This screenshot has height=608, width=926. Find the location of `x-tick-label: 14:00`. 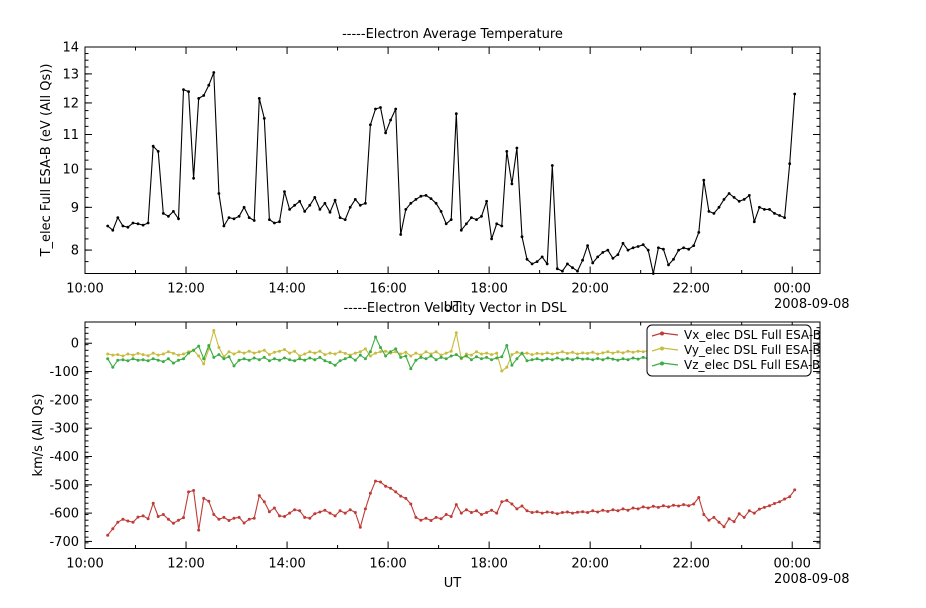

x-tick-label: 14:00 is located at coordinates (286, 564).